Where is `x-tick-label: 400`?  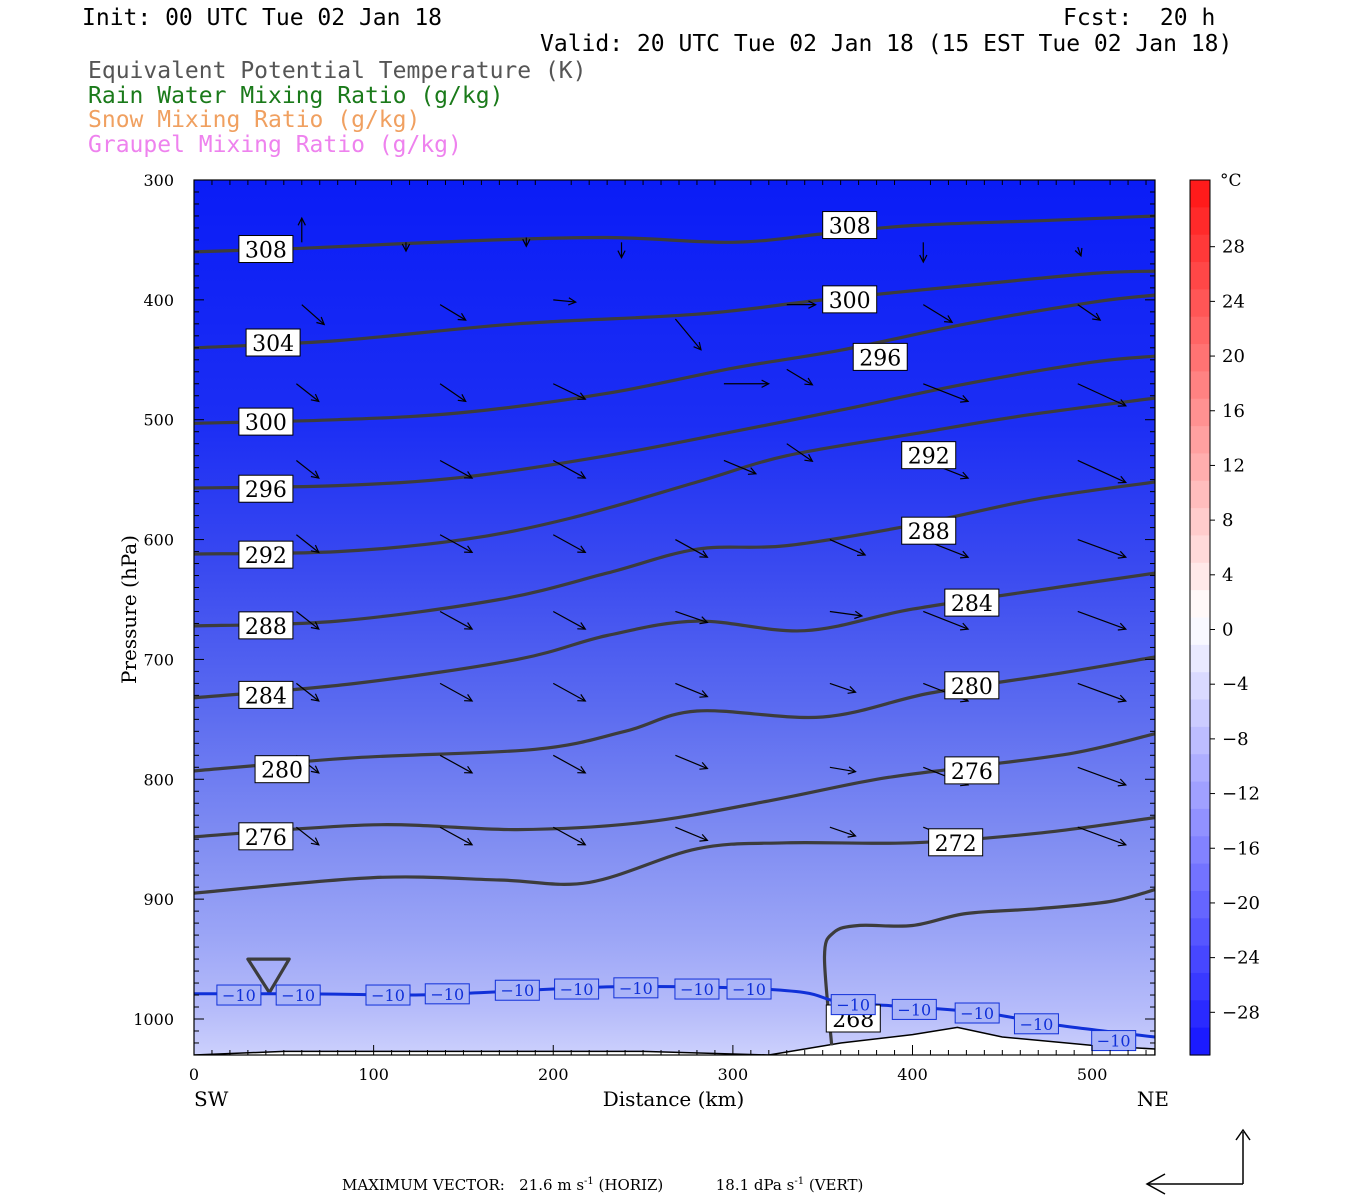 x-tick-label: 400 is located at coordinates (912, 1074).